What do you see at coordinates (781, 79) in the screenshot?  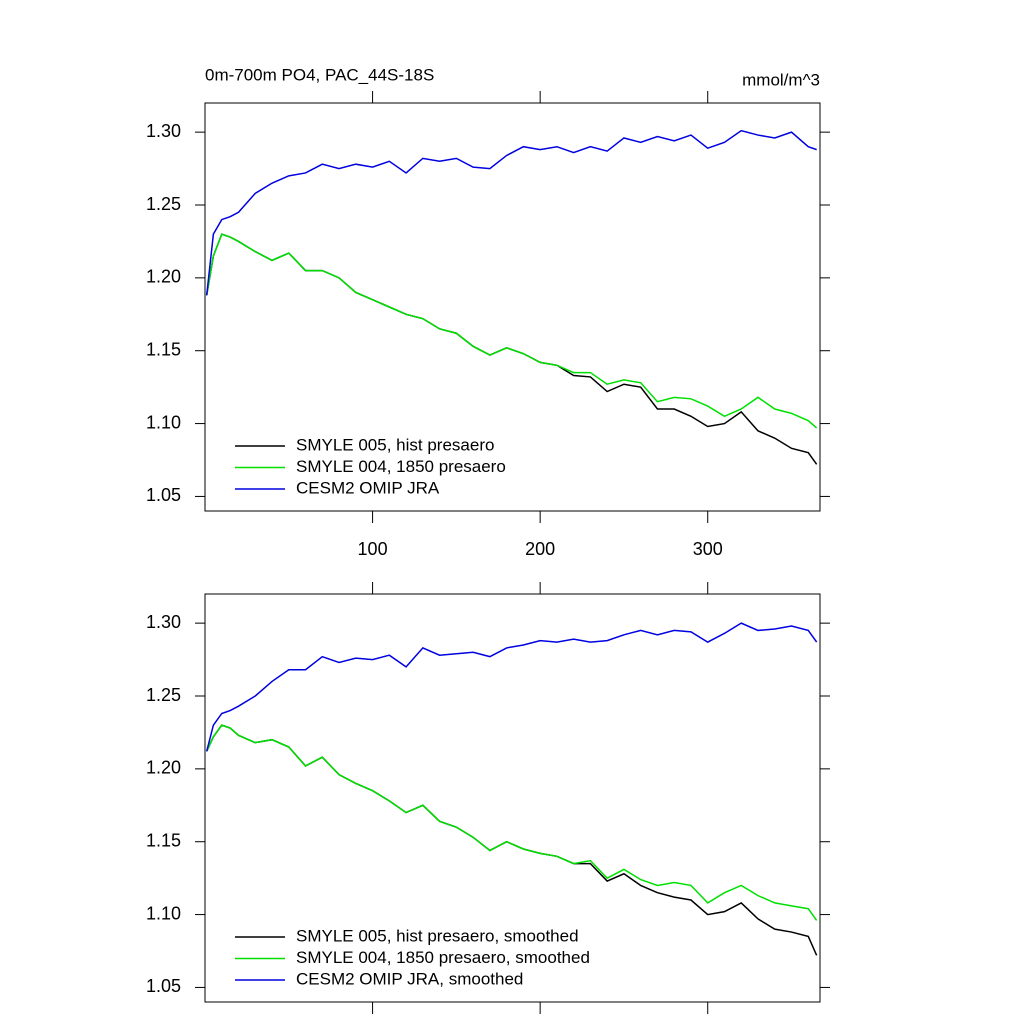 I see `units-label: mmol/m^3` at bounding box center [781, 79].